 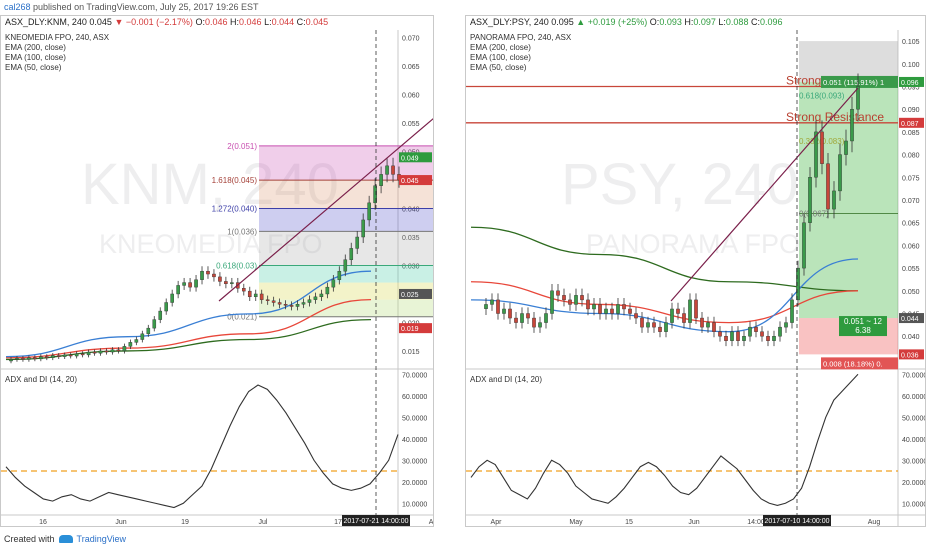 I want to click on price-tick-label: 0.065, so click(x=911, y=224).